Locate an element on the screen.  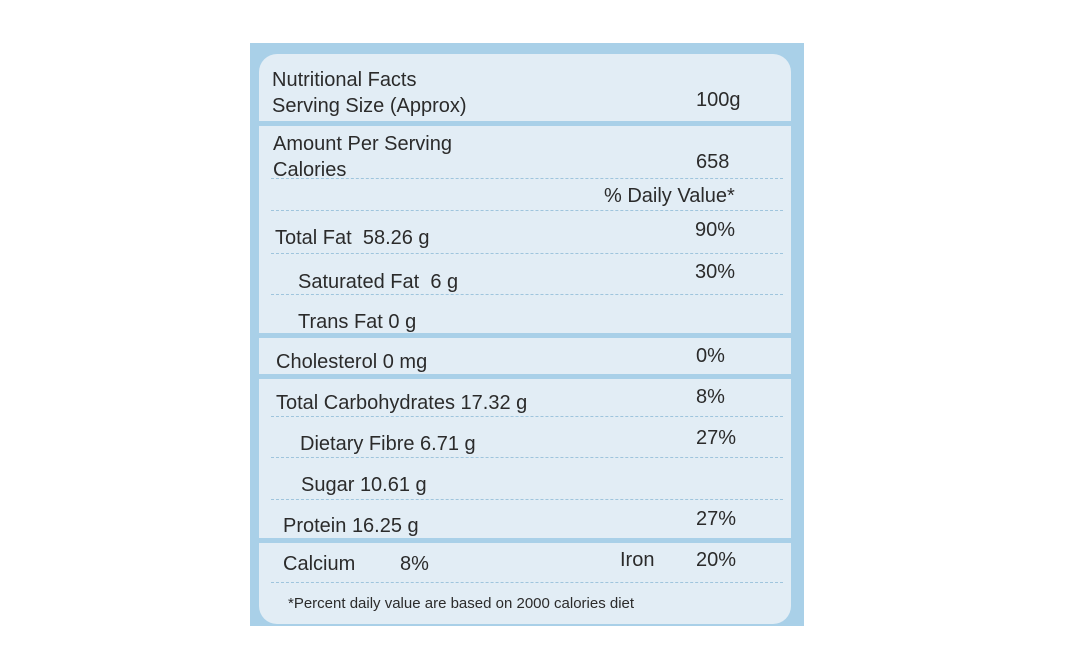
nutrient-label: Sugar 10.61 g is located at coordinates (364, 485).